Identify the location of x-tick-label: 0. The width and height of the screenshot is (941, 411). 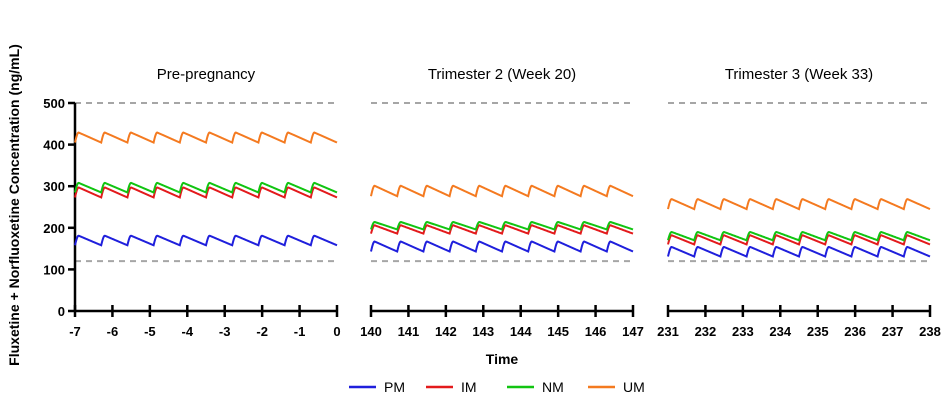
(336, 331).